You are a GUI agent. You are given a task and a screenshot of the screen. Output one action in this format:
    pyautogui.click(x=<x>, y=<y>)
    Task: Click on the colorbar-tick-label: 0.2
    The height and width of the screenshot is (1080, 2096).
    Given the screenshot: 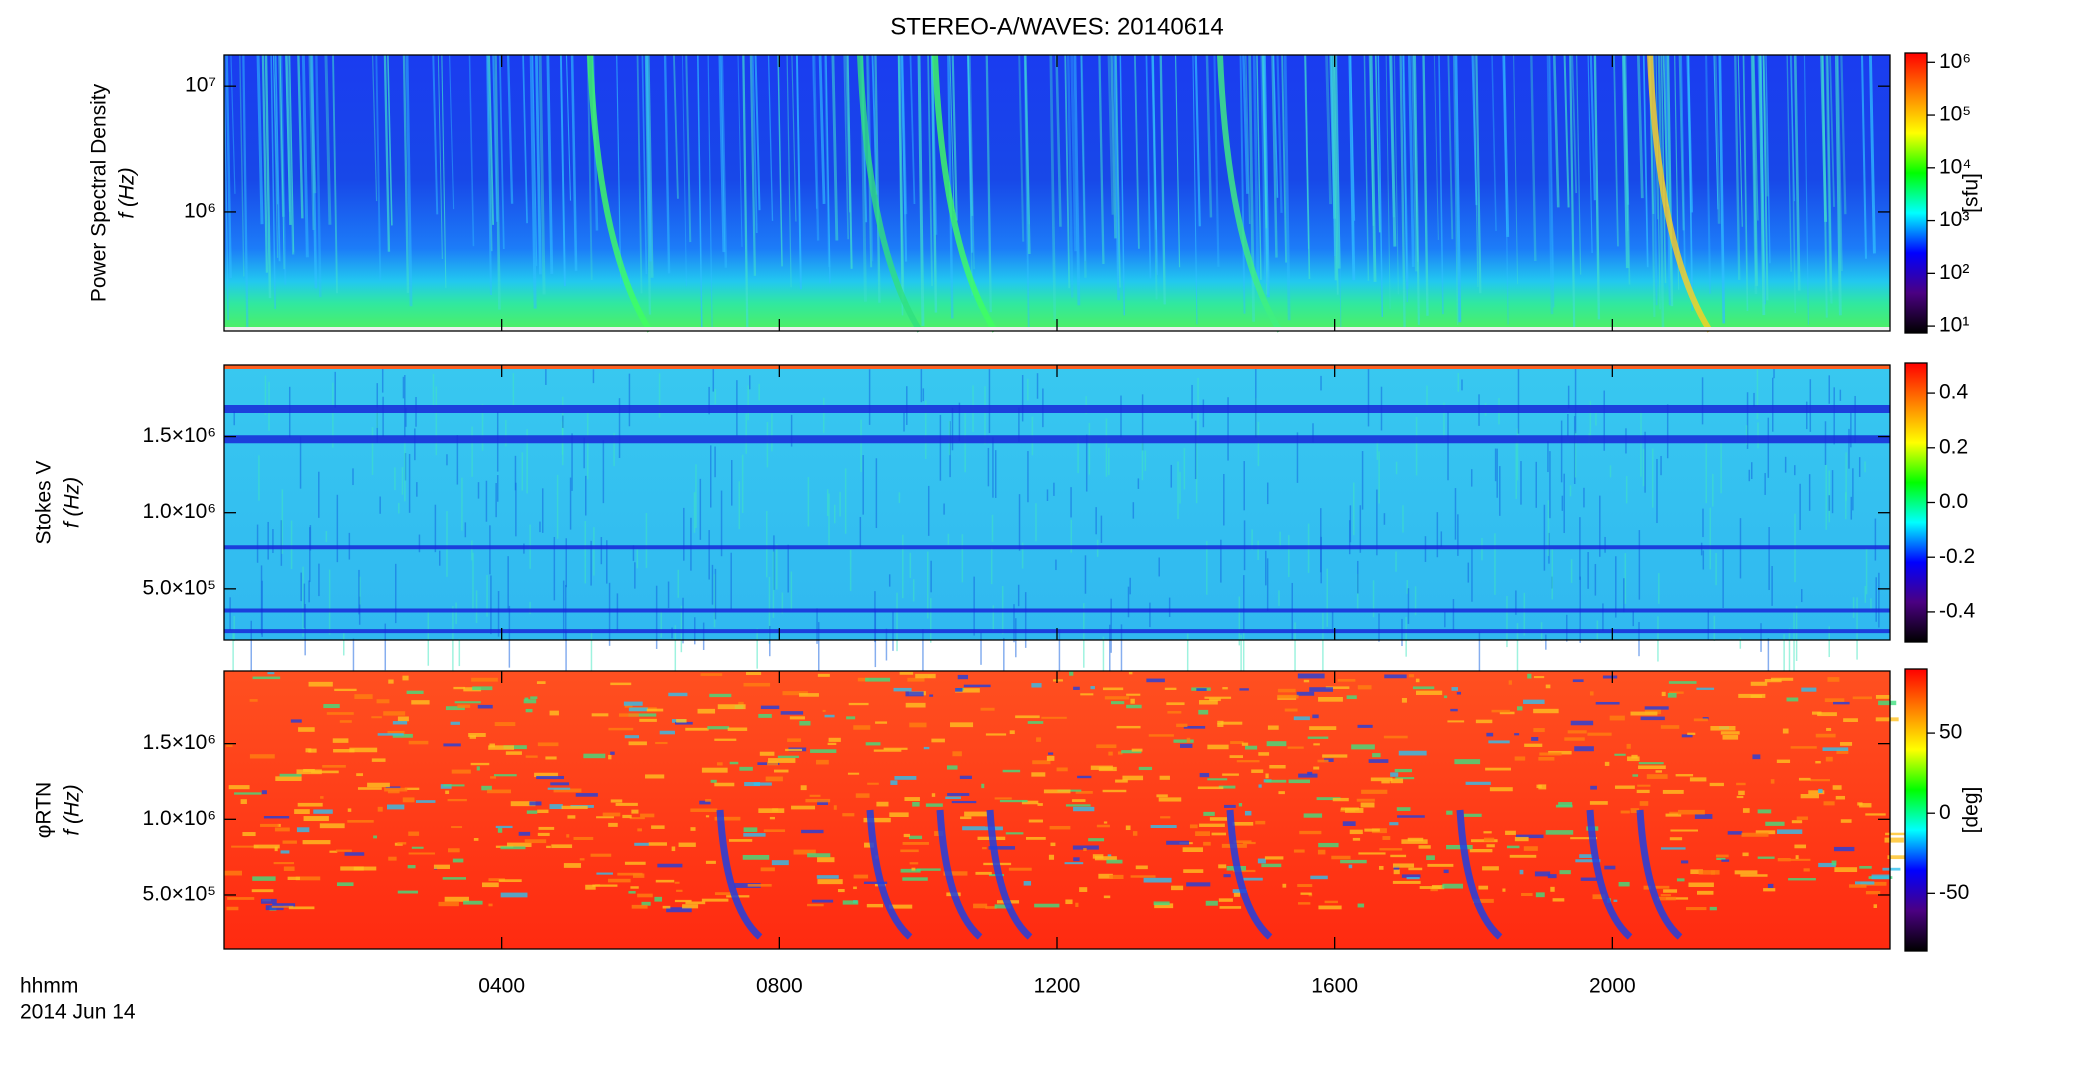 What is the action you would take?
    pyautogui.click(x=1953, y=446)
    